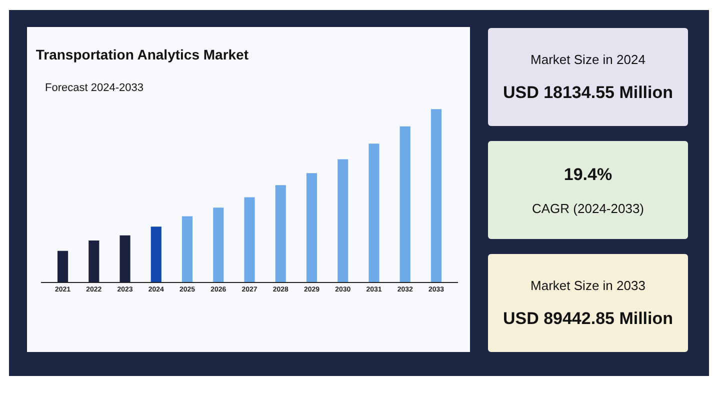  I want to click on chart-title: Transportation Analytics Market, so click(142, 54).